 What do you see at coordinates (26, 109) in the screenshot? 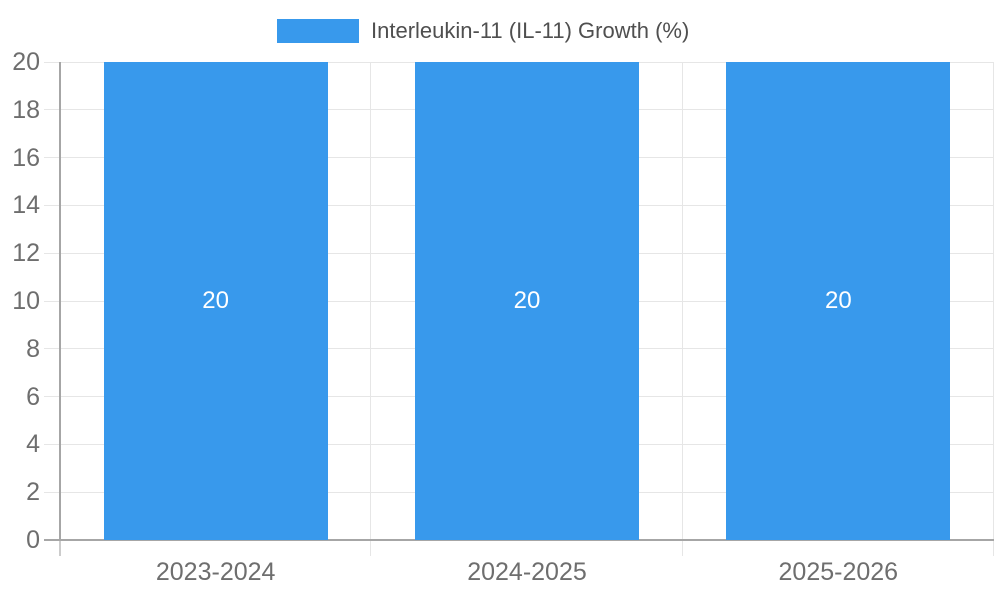
I see `y-tick-label: 18` at bounding box center [26, 109].